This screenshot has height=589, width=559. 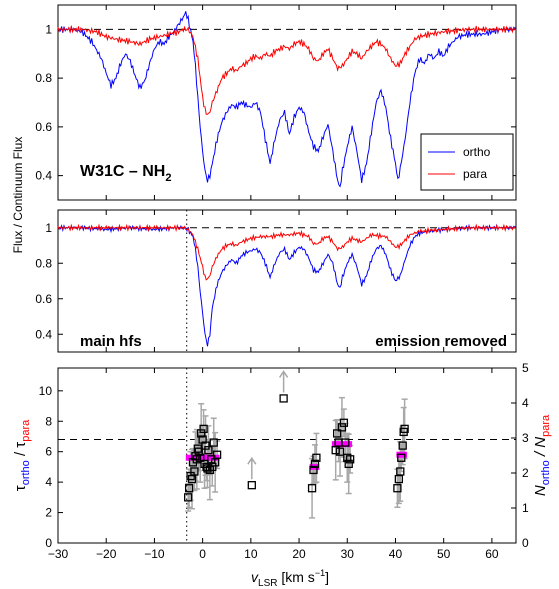 What do you see at coordinates (525, 543) in the screenshot?
I see `right-y-tick-label: 0` at bounding box center [525, 543].